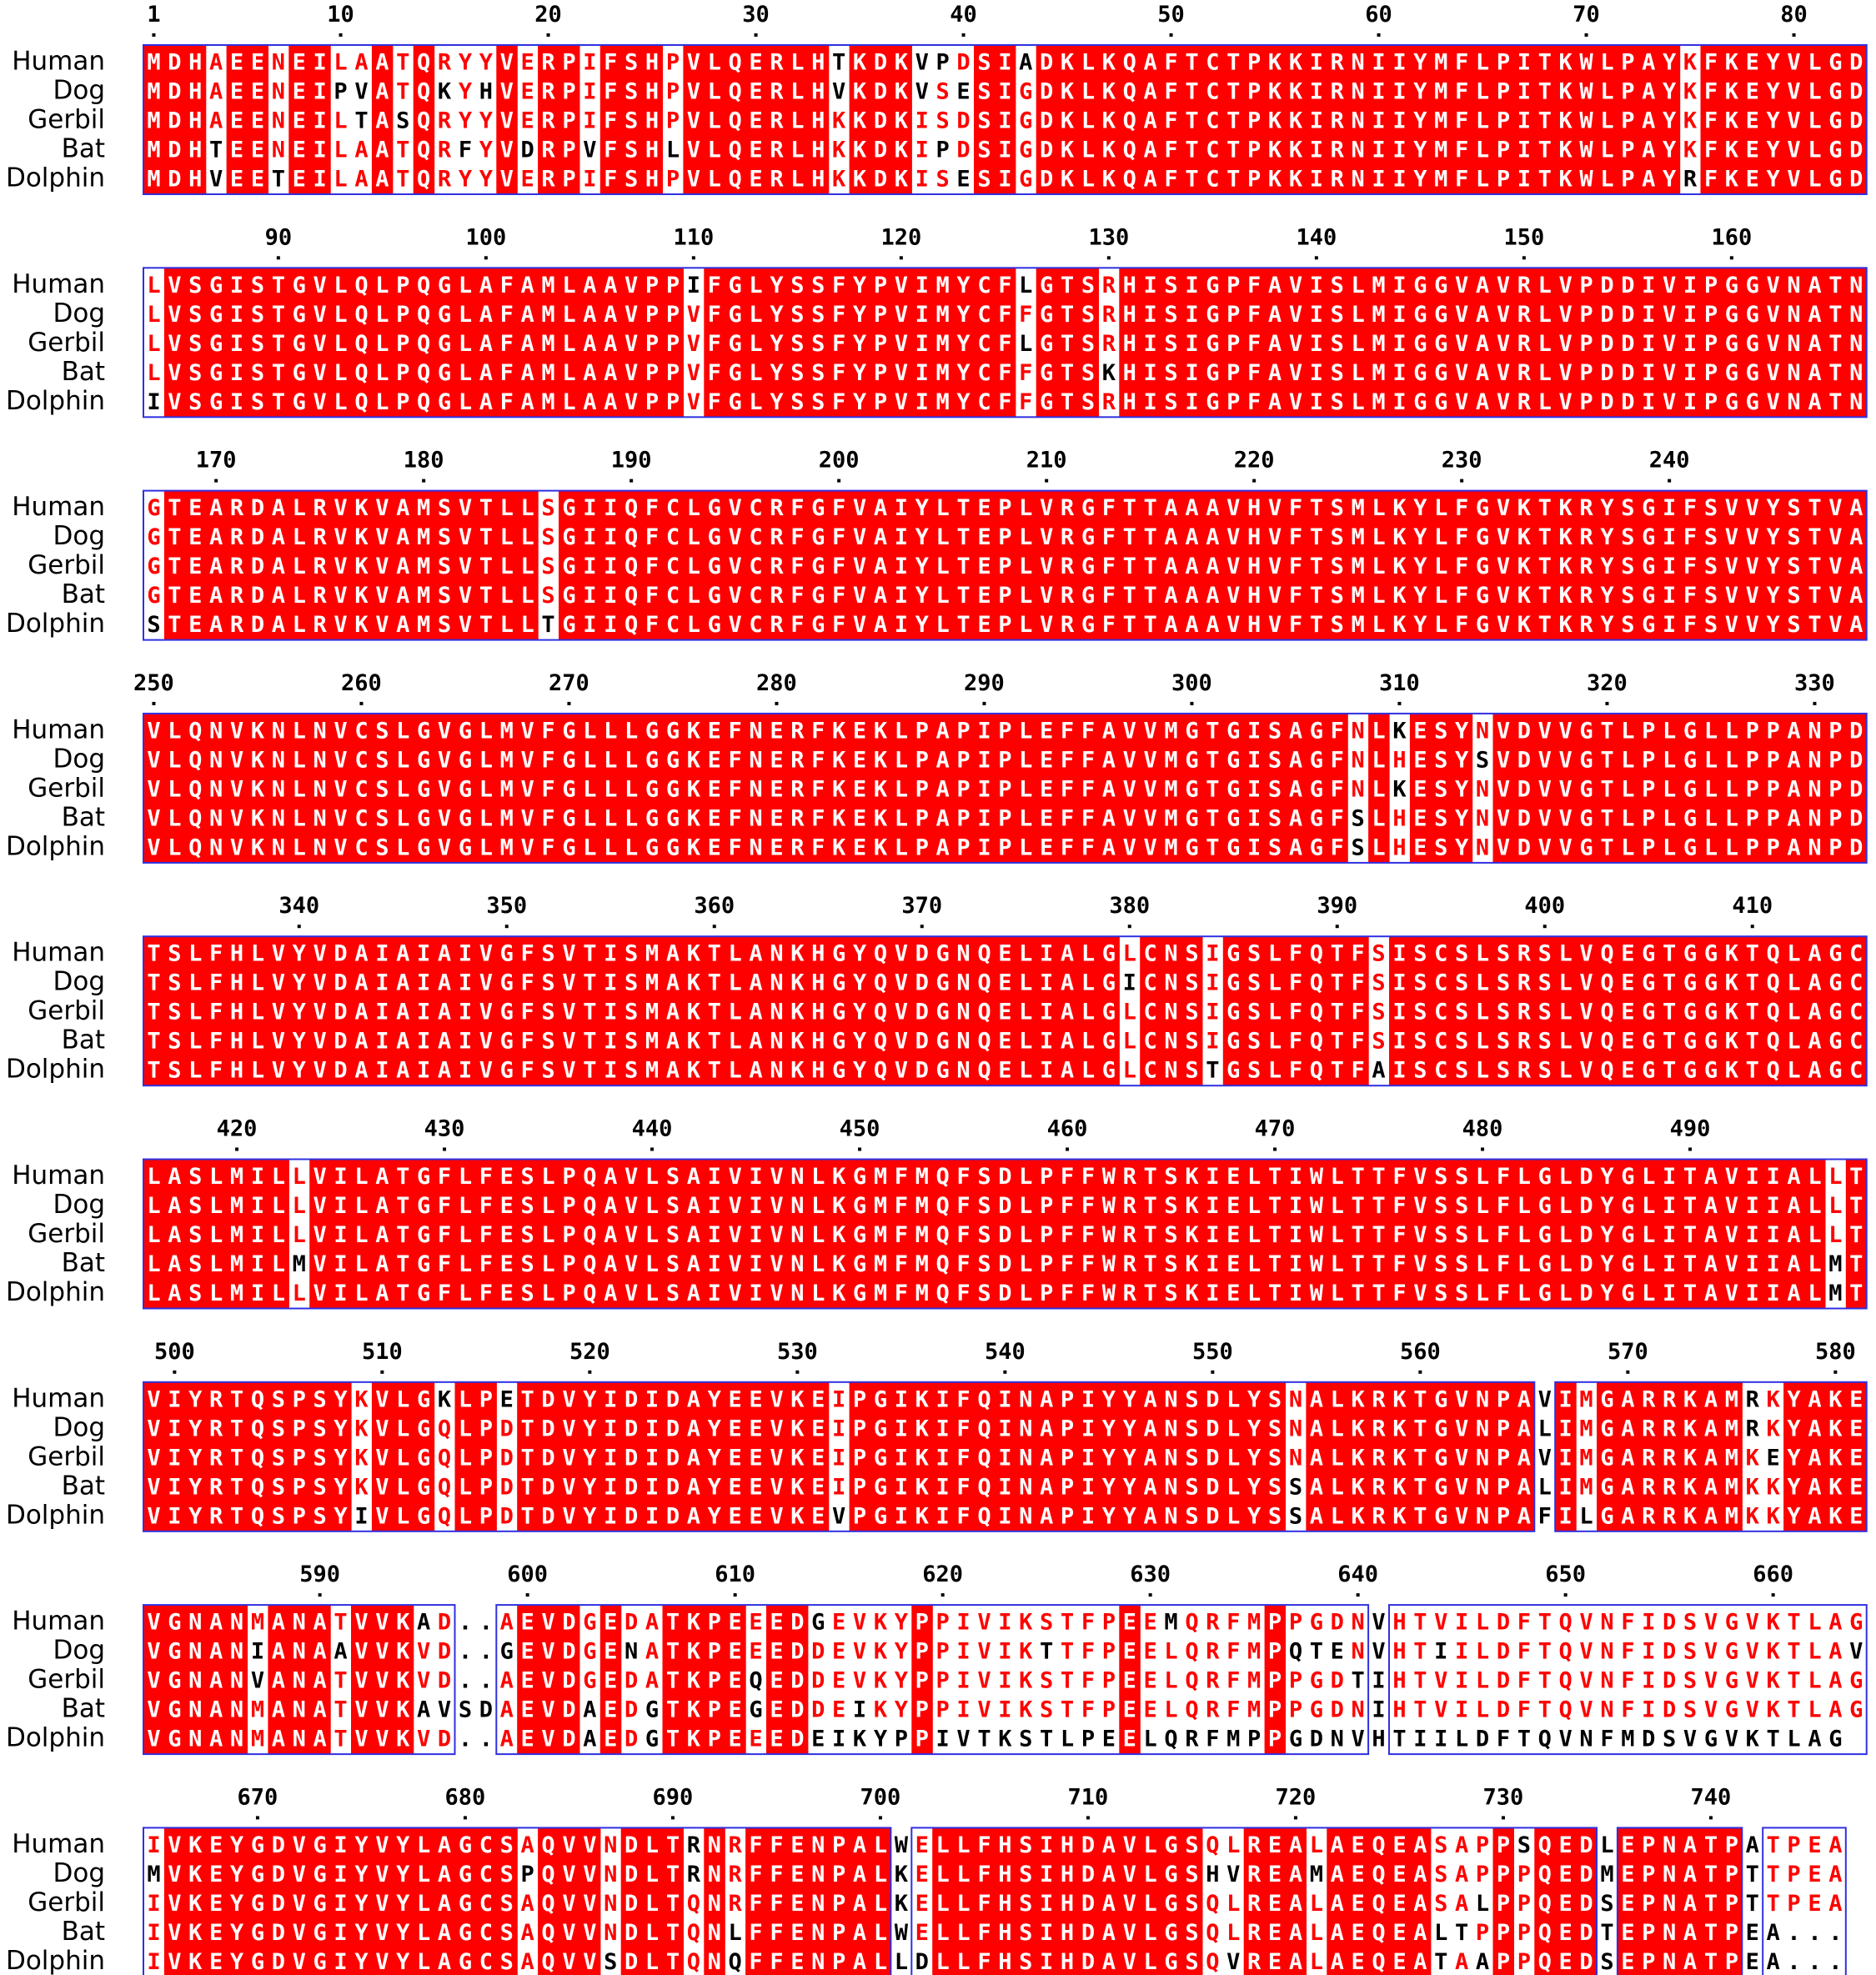 The image size is (1876, 1975). What do you see at coordinates (56, 1960) in the screenshot?
I see `species-label: Dolphin` at bounding box center [56, 1960].